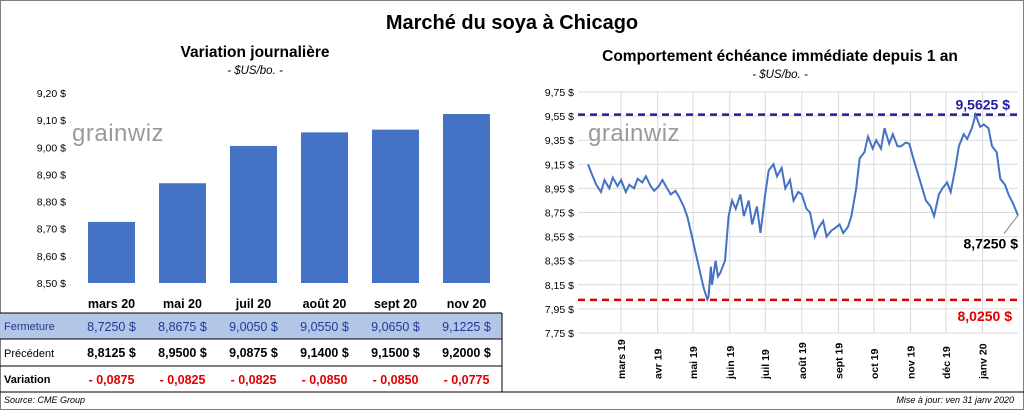 The width and height of the screenshot is (1024, 410). I want to click on right-x-tick-label: janv 20, so click(984, 361).